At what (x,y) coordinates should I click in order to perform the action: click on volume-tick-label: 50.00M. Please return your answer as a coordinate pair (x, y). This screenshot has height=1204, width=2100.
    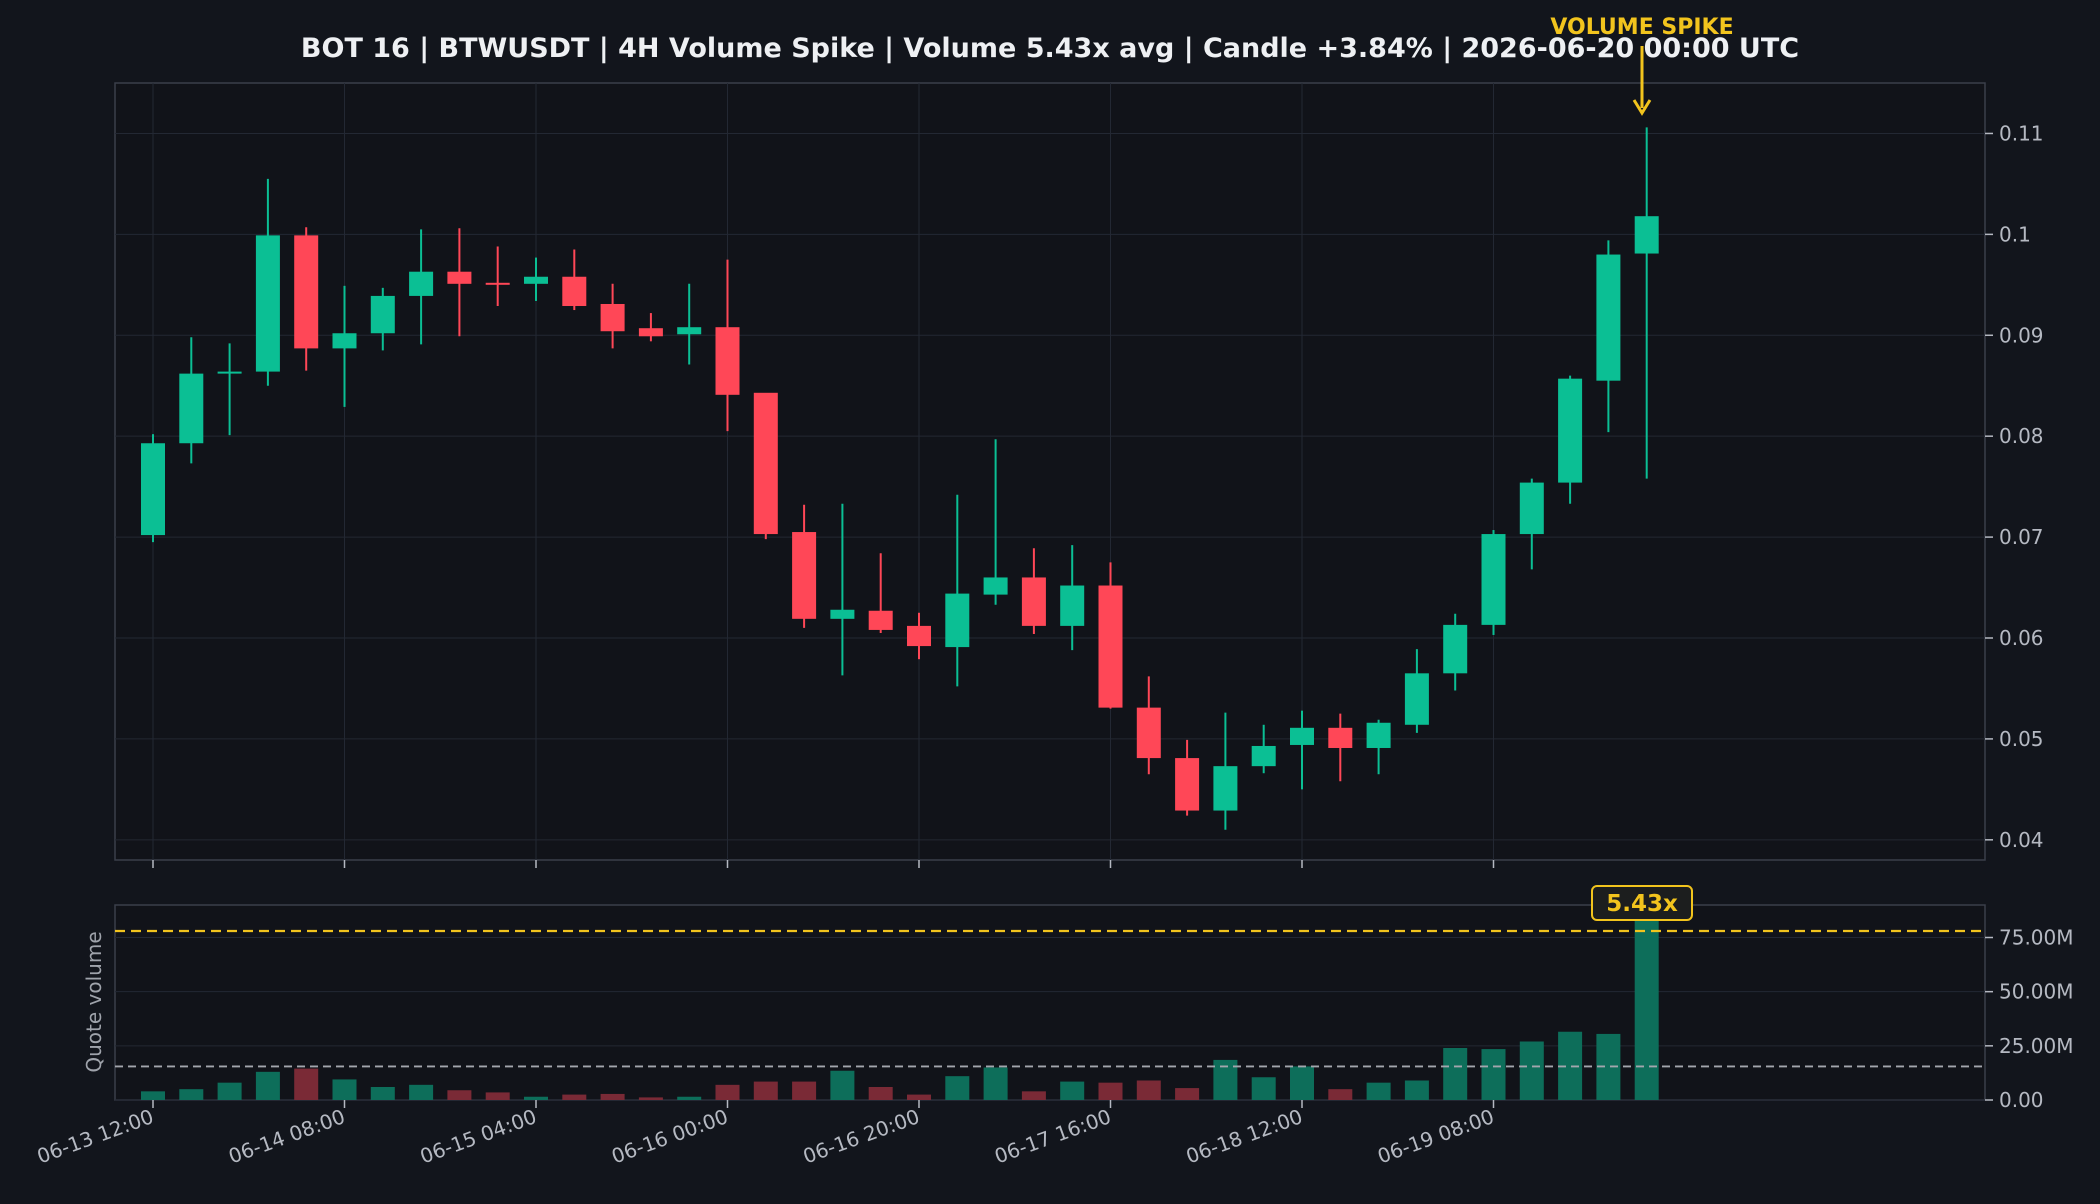
    Looking at the image, I should click on (2036, 992).